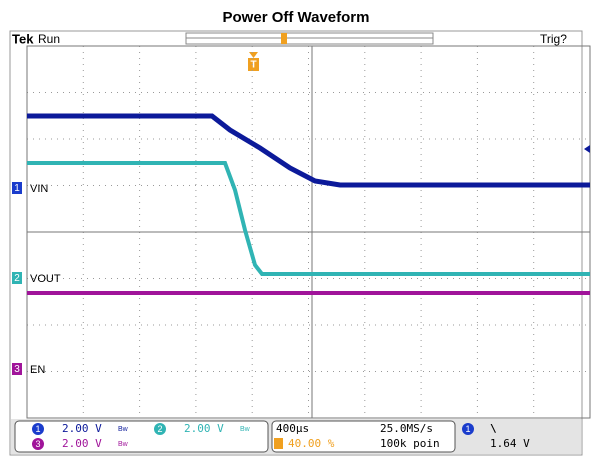 This screenshot has width=592, height=475. Describe the element at coordinates (406, 428) in the screenshot. I see `sample-rate: 25.0MS/s` at that location.